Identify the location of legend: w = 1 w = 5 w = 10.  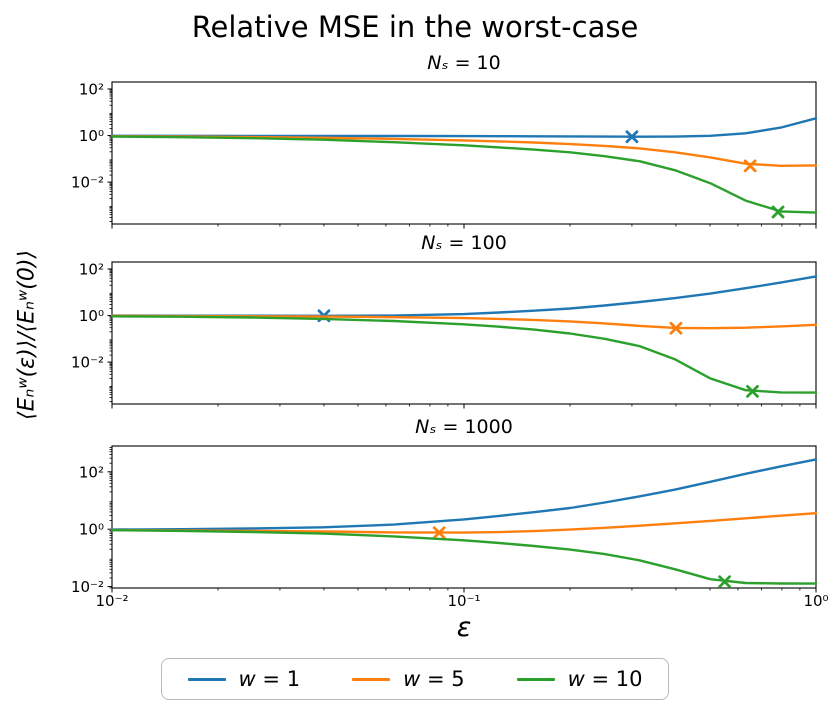
(415, 679).